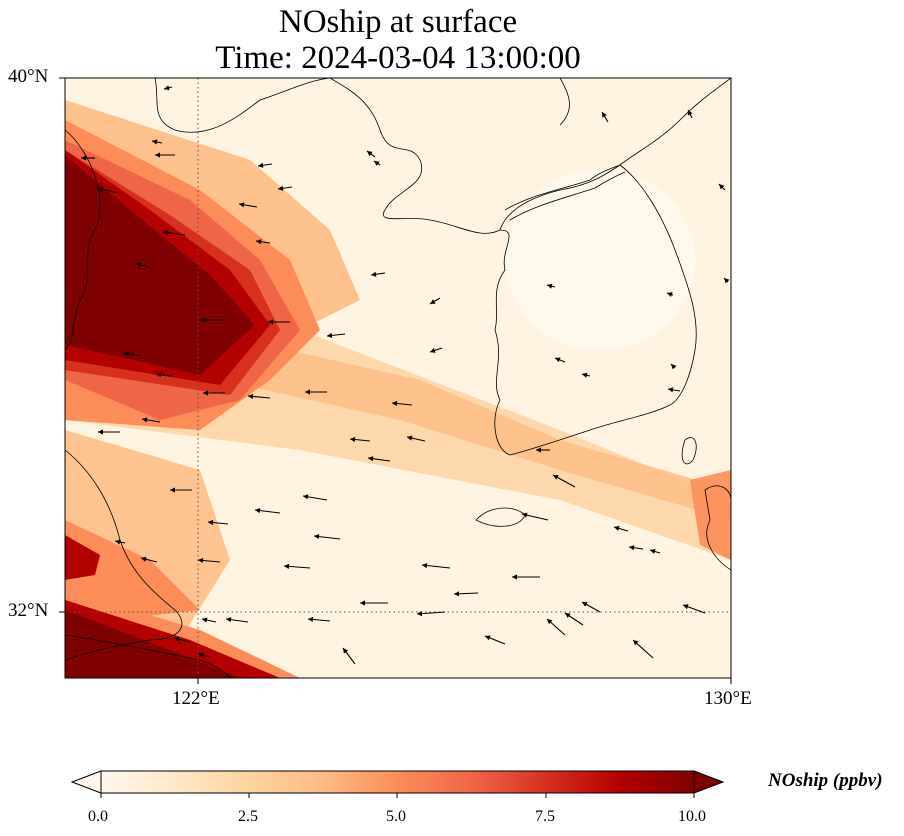 This screenshot has width=904, height=836. I want to click on lon-label-122e: 122°E, so click(196, 698).